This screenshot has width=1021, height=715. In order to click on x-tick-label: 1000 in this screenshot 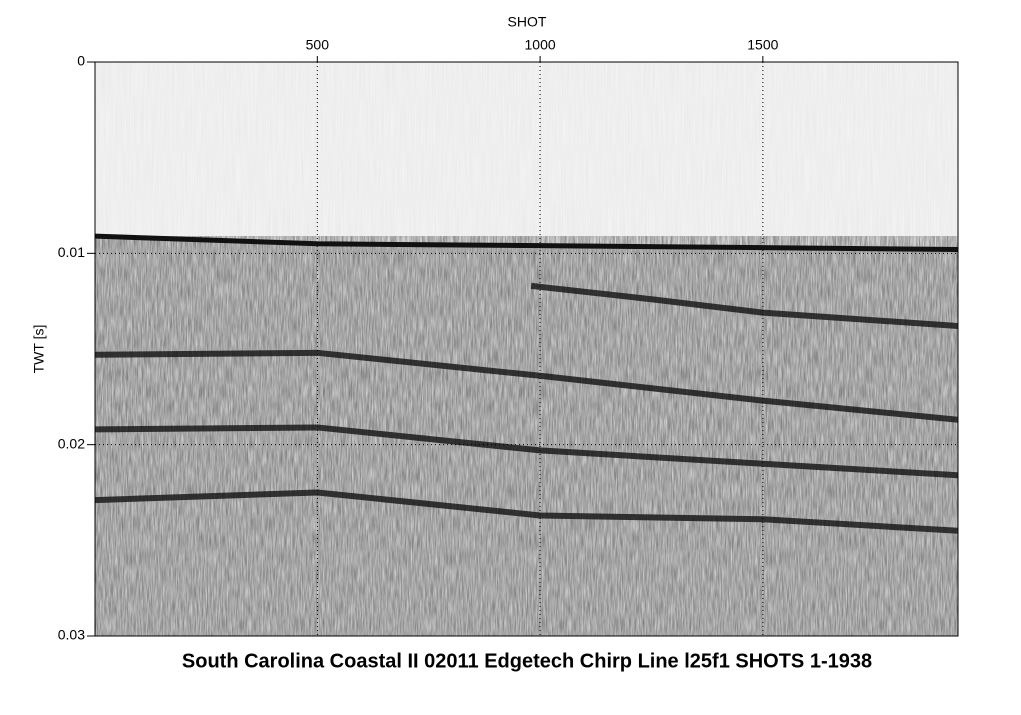, I will do `click(540, 45)`.